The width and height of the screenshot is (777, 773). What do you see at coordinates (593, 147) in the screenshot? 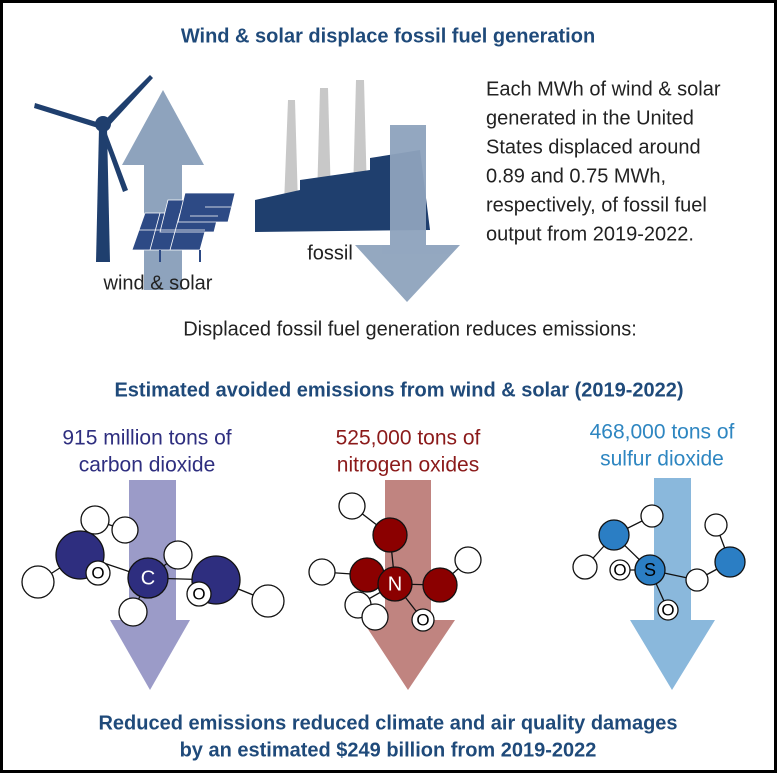
I see `description-line: States displaced around` at bounding box center [593, 147].